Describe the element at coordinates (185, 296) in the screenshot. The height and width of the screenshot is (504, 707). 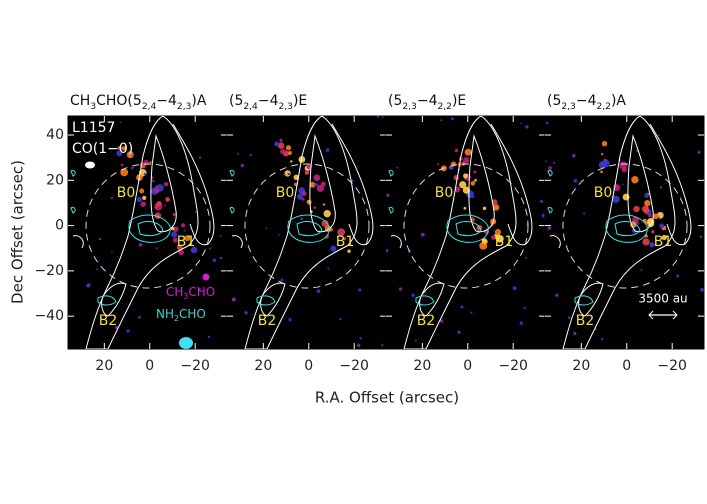
I see `legend-ch3cho-part: 3` at that location.